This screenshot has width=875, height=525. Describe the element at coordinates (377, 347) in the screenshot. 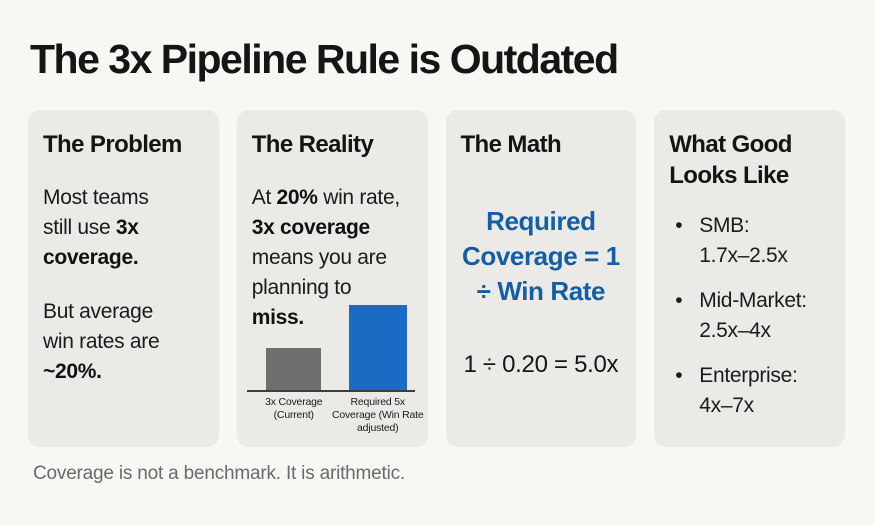

I see `bar-required-5x-coverage` at that location.